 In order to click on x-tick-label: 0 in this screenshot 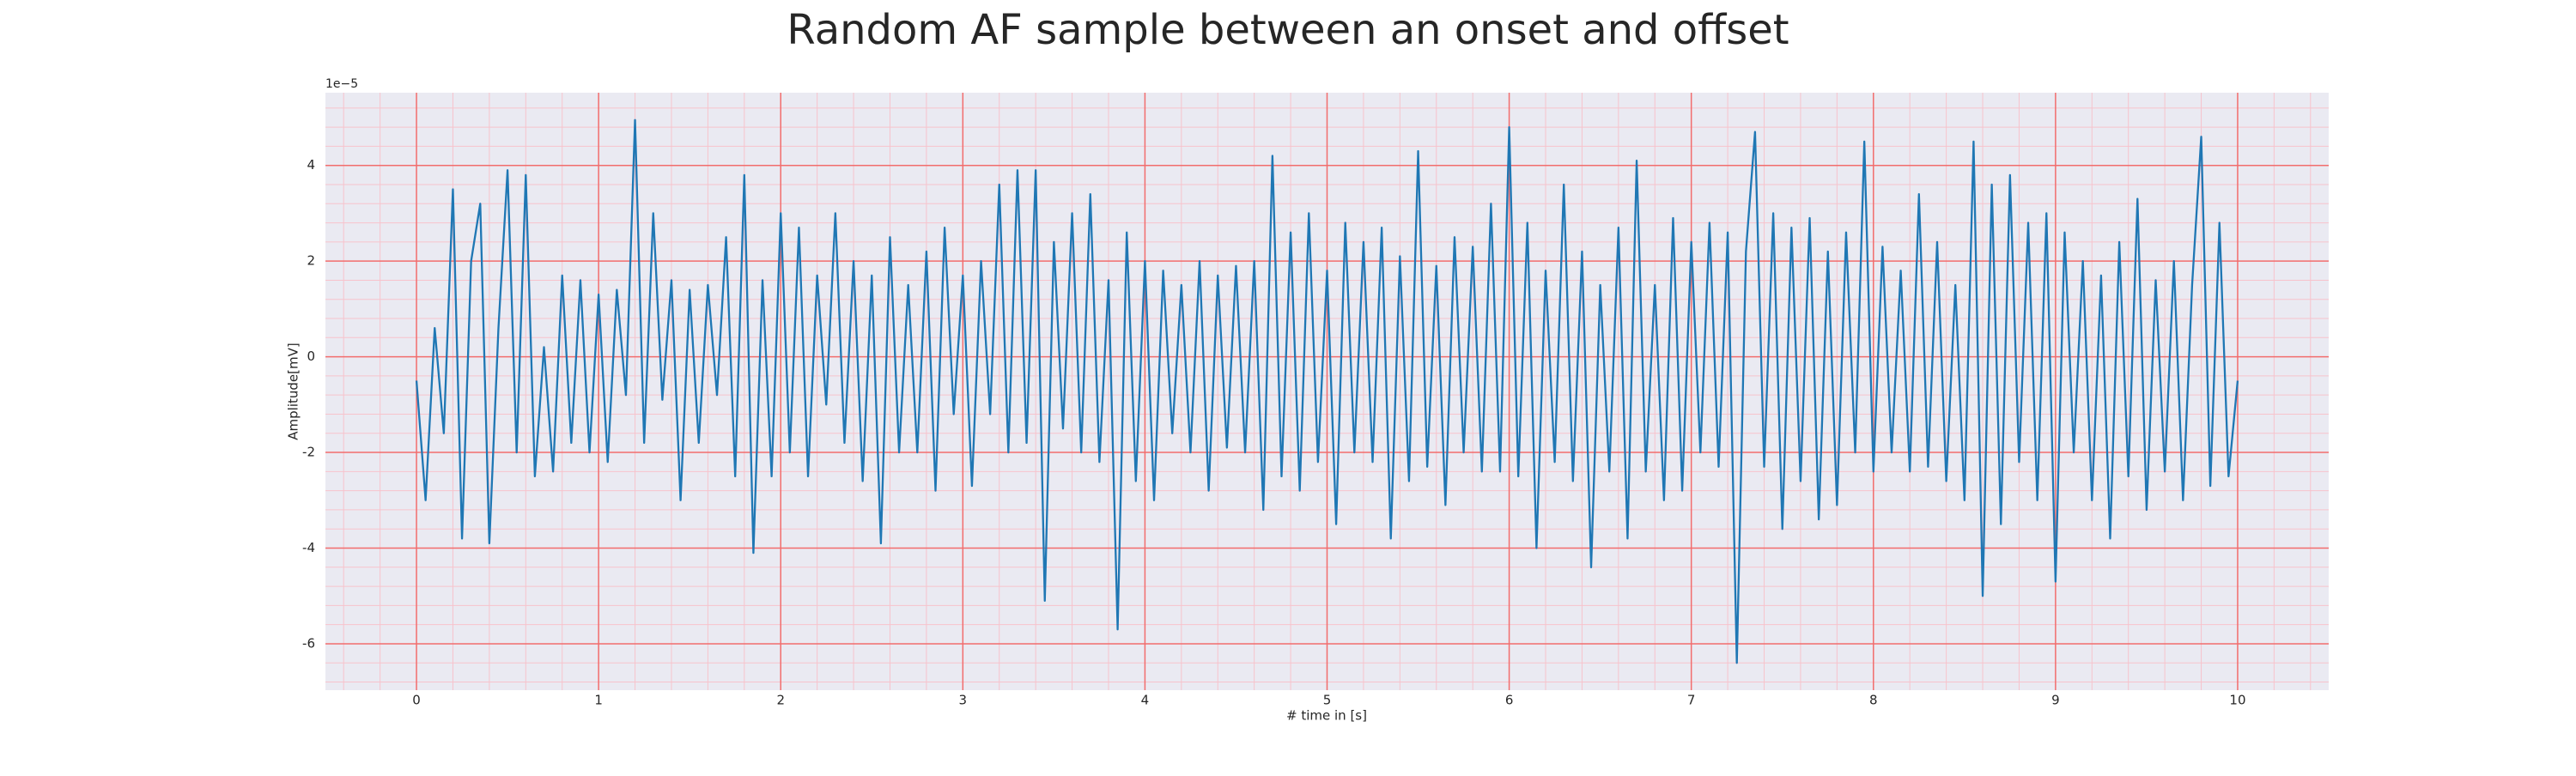, I will do `click(417, 701)`.